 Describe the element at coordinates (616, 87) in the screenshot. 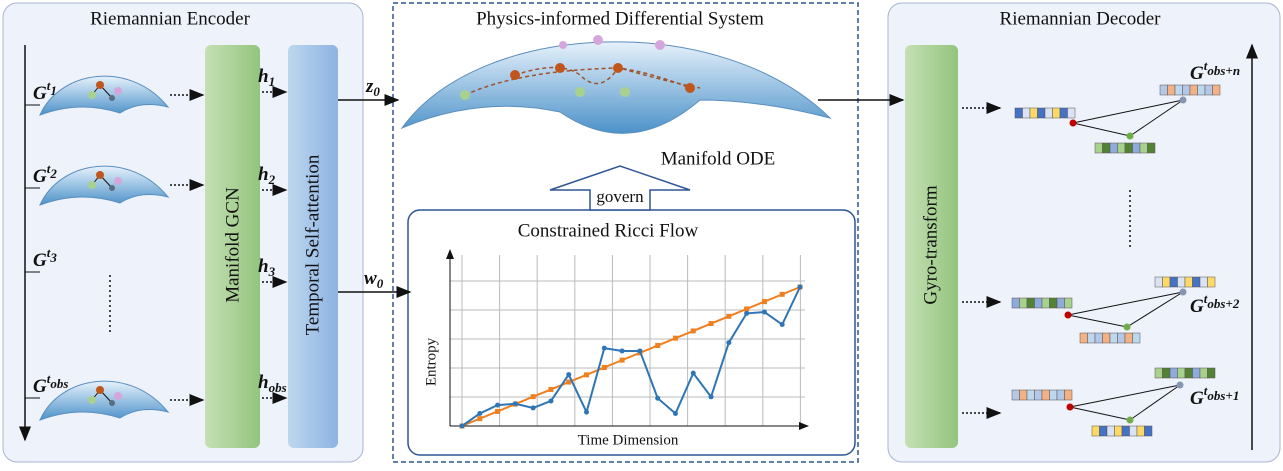

I see `manifold` at that location.